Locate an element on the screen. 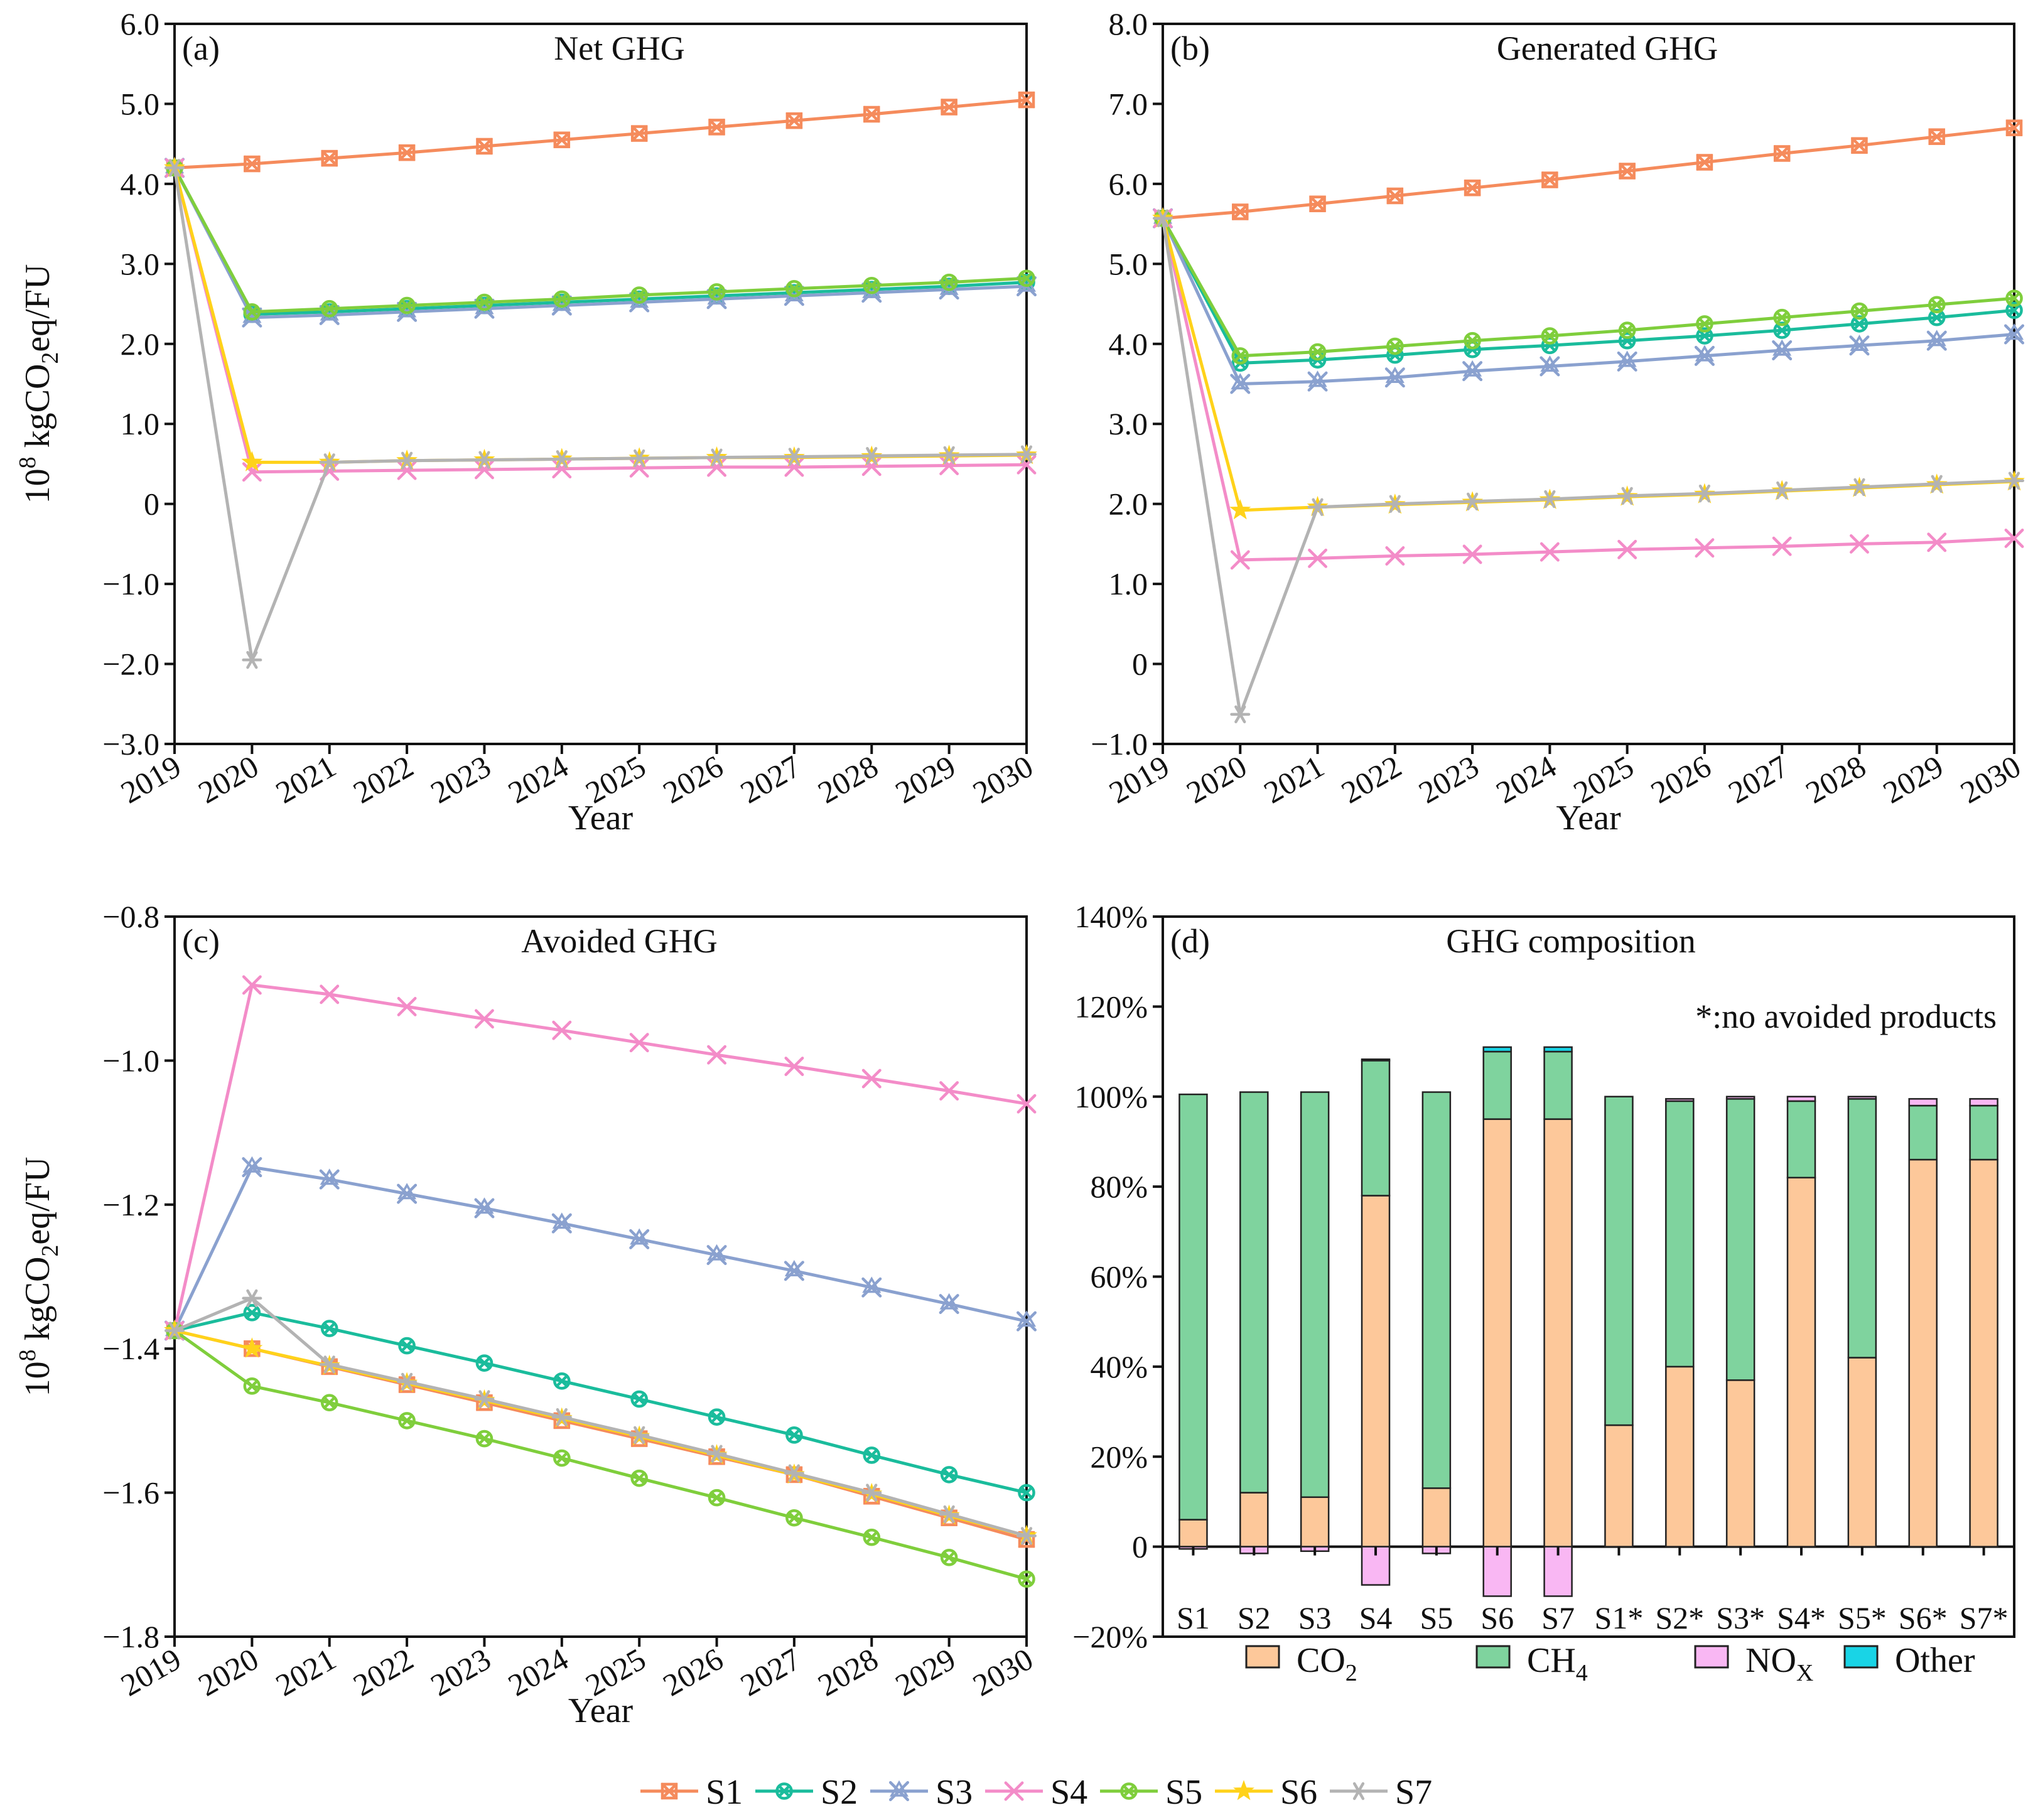 The width and height of the screenshot is (2028, 1820). bar-group-S6* is located at coordinates (1923, 1327).